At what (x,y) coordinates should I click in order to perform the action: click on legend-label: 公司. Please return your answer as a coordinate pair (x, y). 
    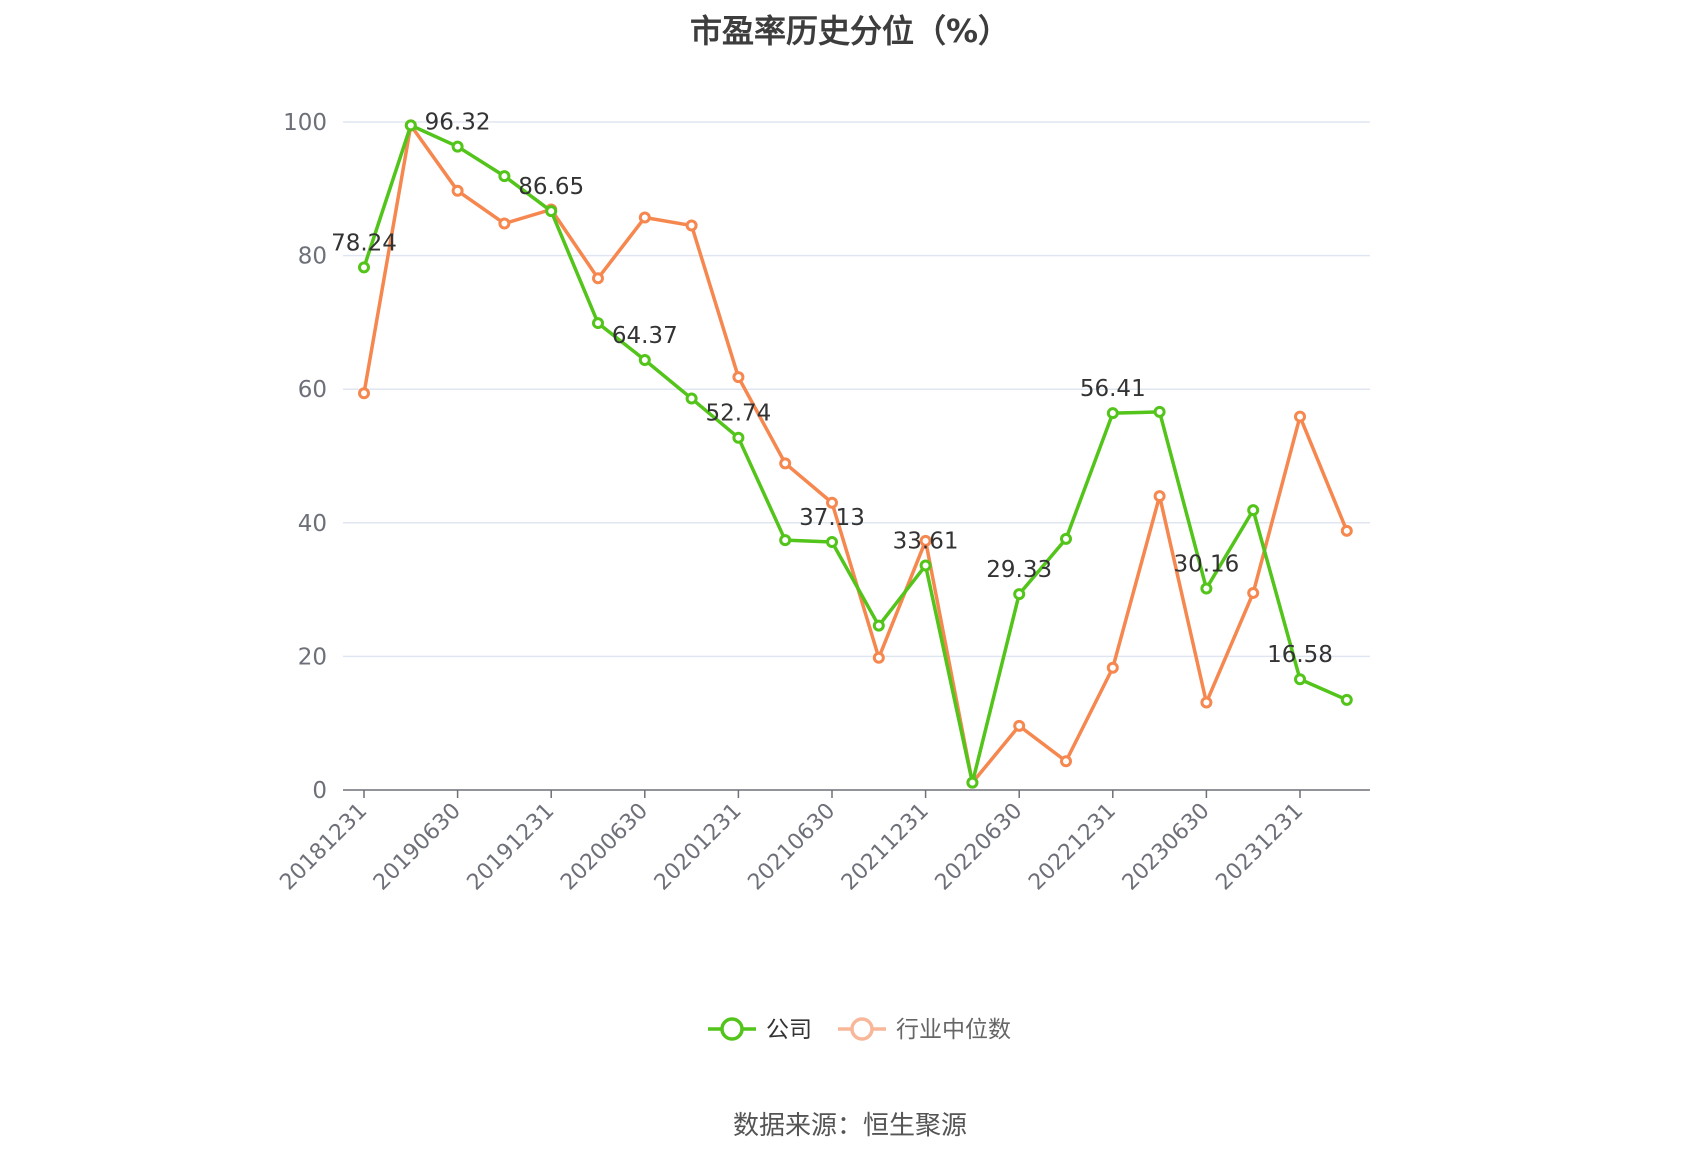
    Looking at the image, I should click on (789, 1030).